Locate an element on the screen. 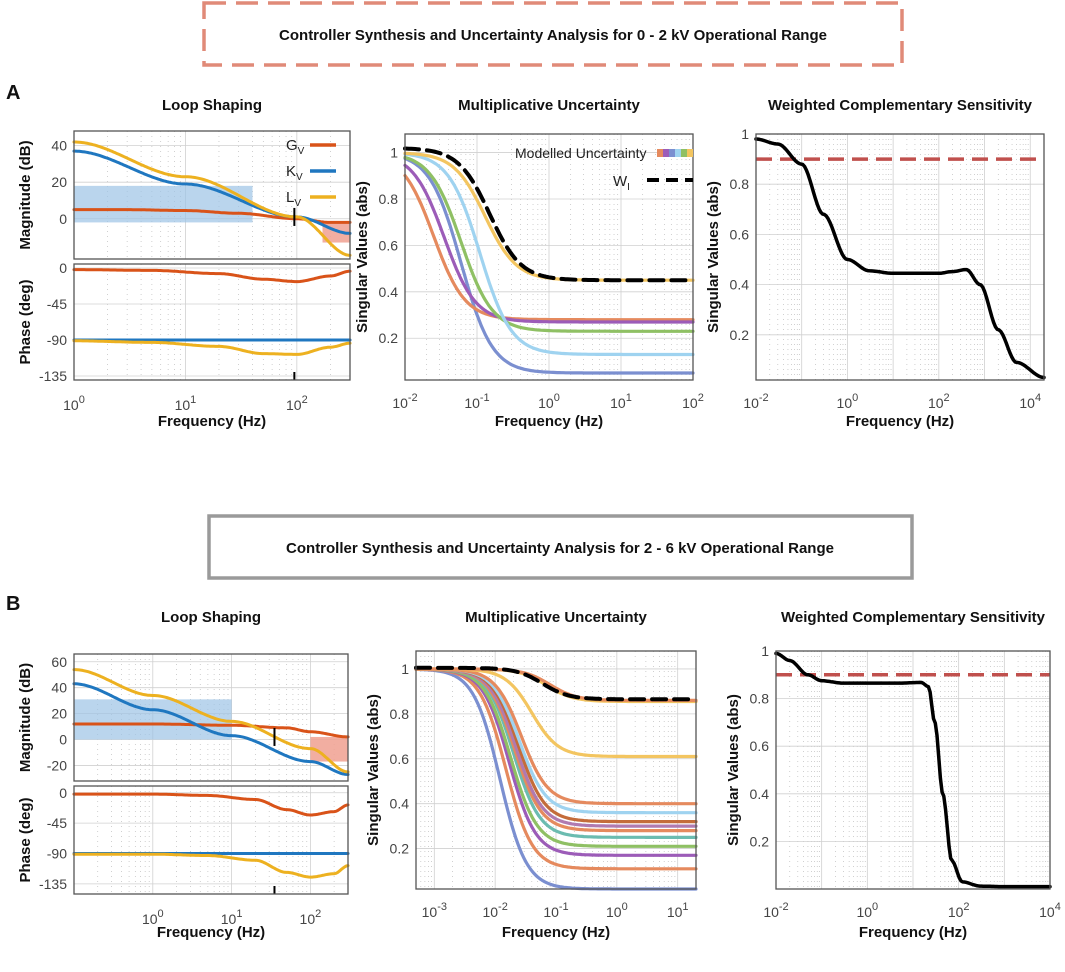 Image resolution: width=1065 pixels, height=972 pixels. y-tick-label: -20 is located at coordinates (57, 765).